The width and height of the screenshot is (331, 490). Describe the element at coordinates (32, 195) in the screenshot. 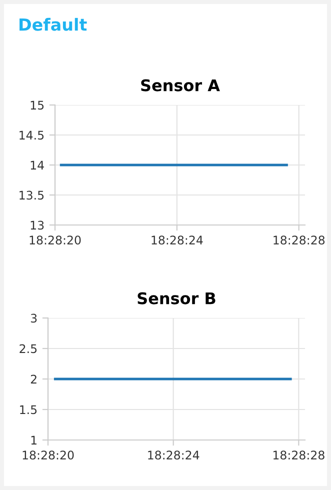

I see `y-tick-label: 13.5` at that location.